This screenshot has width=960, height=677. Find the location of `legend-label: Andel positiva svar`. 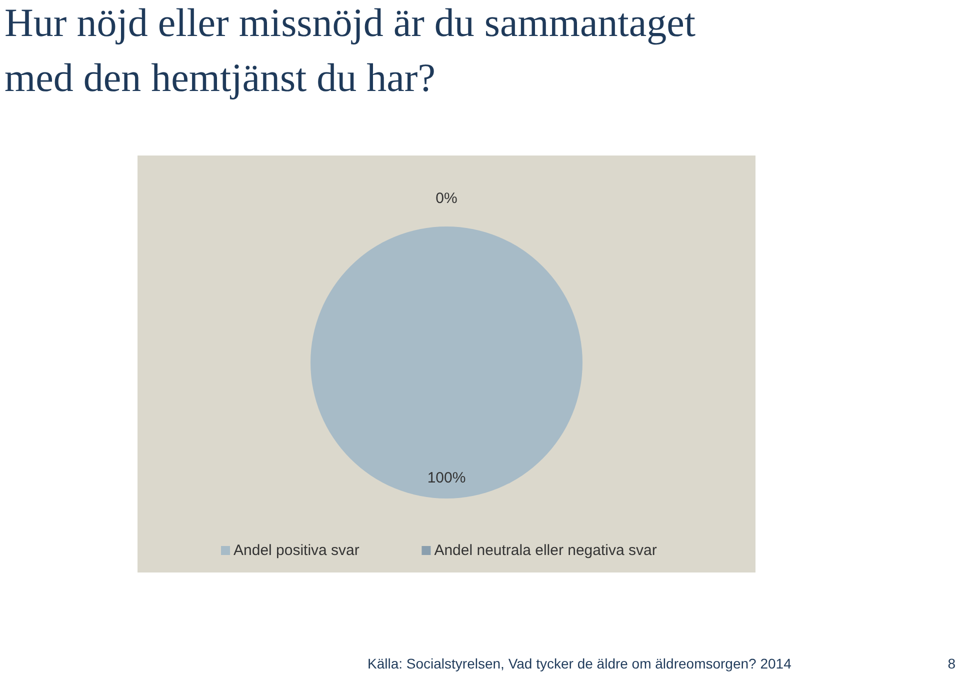

legend-label: Andel positiva svar is located at coordinates (297, 550).